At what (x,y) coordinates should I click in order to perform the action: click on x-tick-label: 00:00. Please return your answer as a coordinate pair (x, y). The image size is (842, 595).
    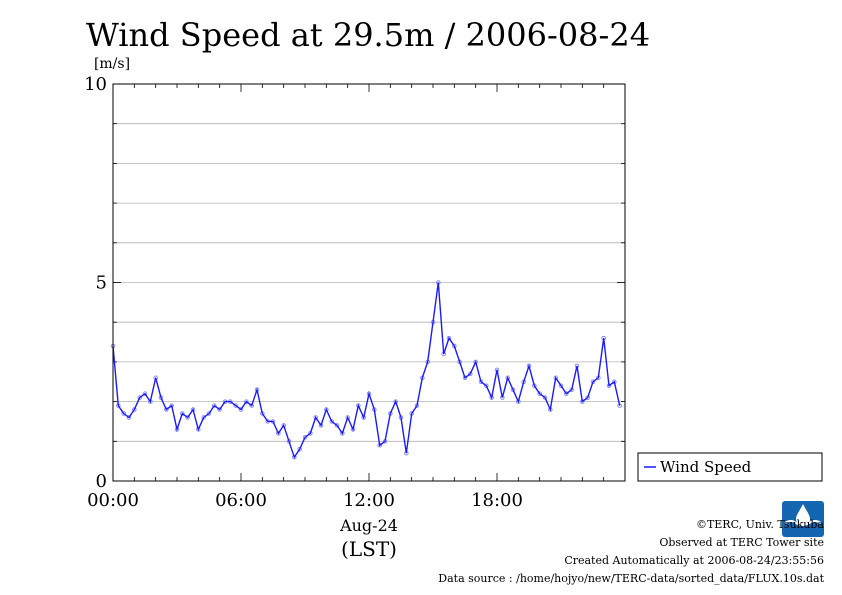
    Looking at the image, I should click on (113, 500).